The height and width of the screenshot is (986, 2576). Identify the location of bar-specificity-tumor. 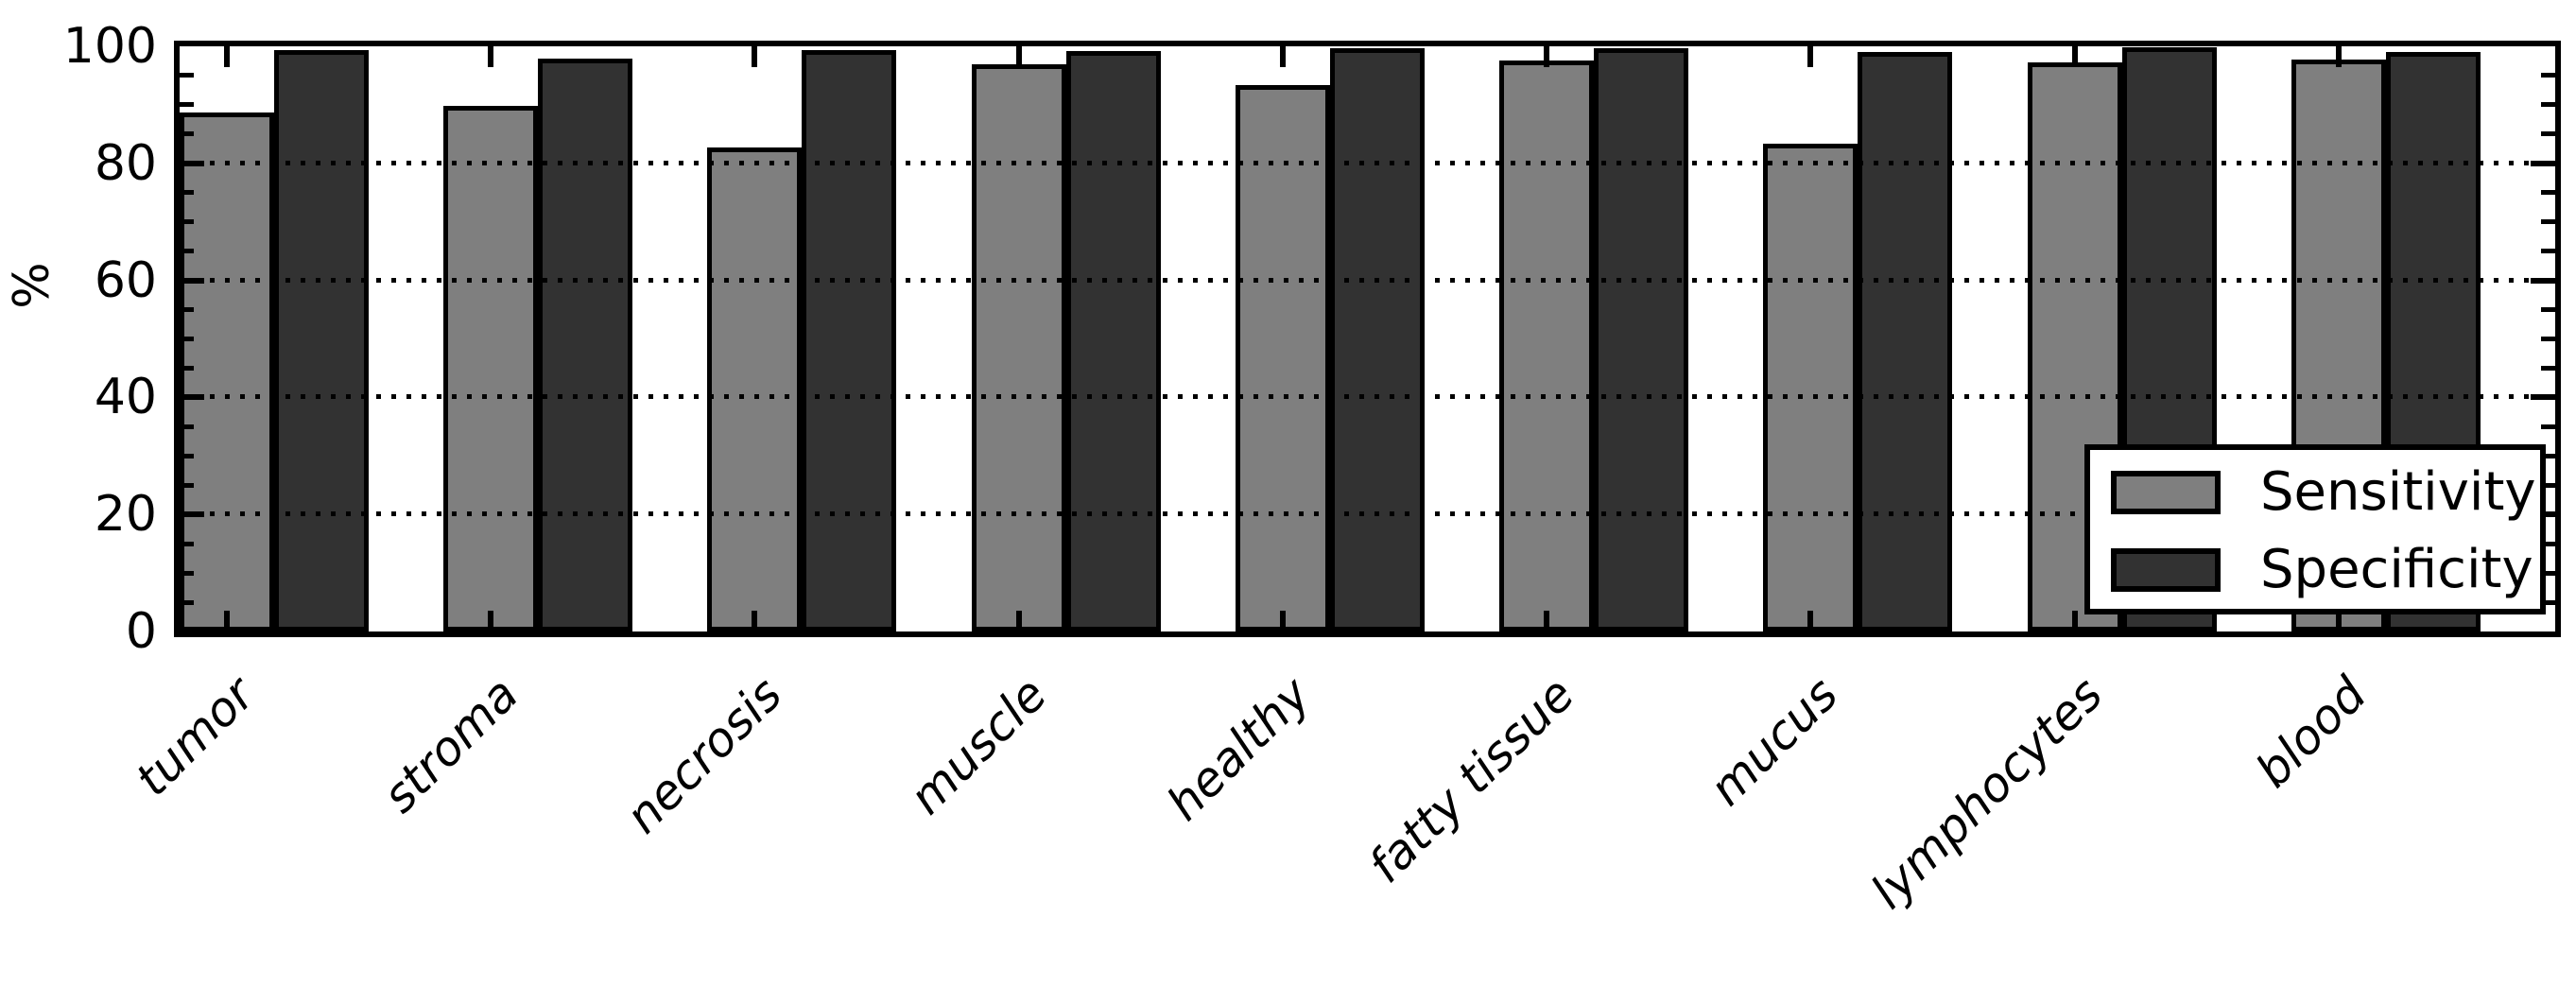
(321, 340).